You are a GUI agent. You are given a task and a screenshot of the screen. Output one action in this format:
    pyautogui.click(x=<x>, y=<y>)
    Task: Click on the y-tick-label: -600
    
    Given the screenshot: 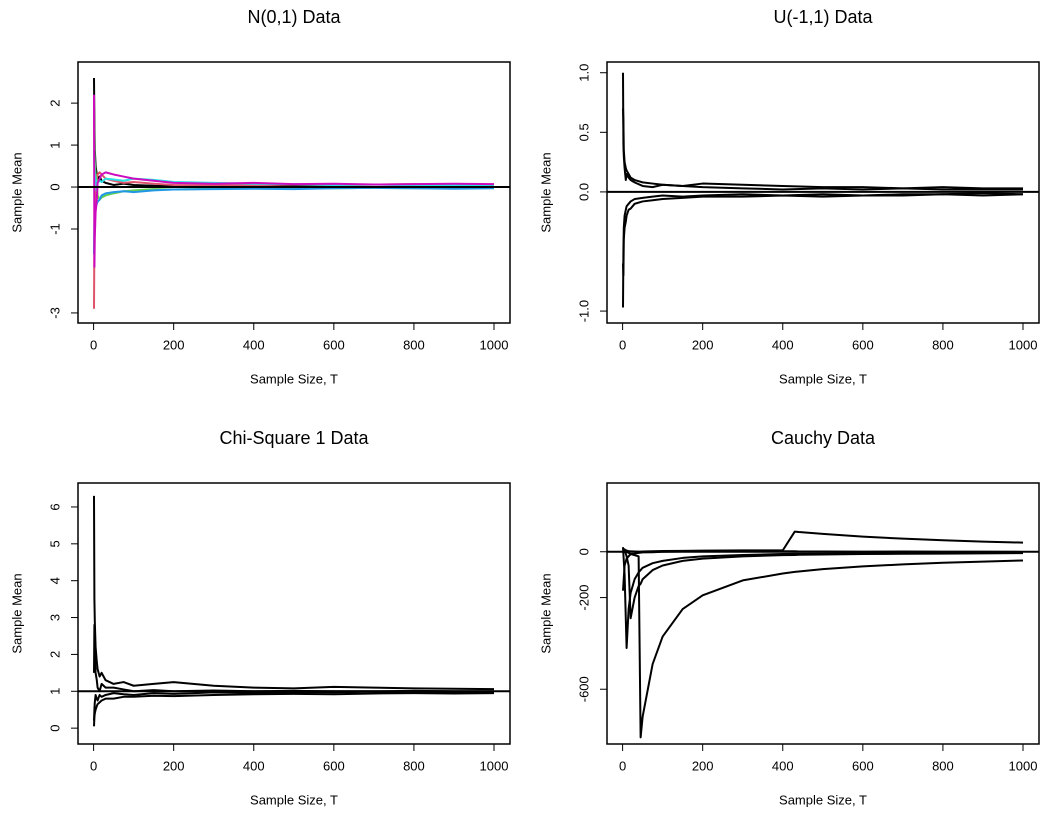 What is the action you would take?
    pyautogui.click(x=583, y=689)
    